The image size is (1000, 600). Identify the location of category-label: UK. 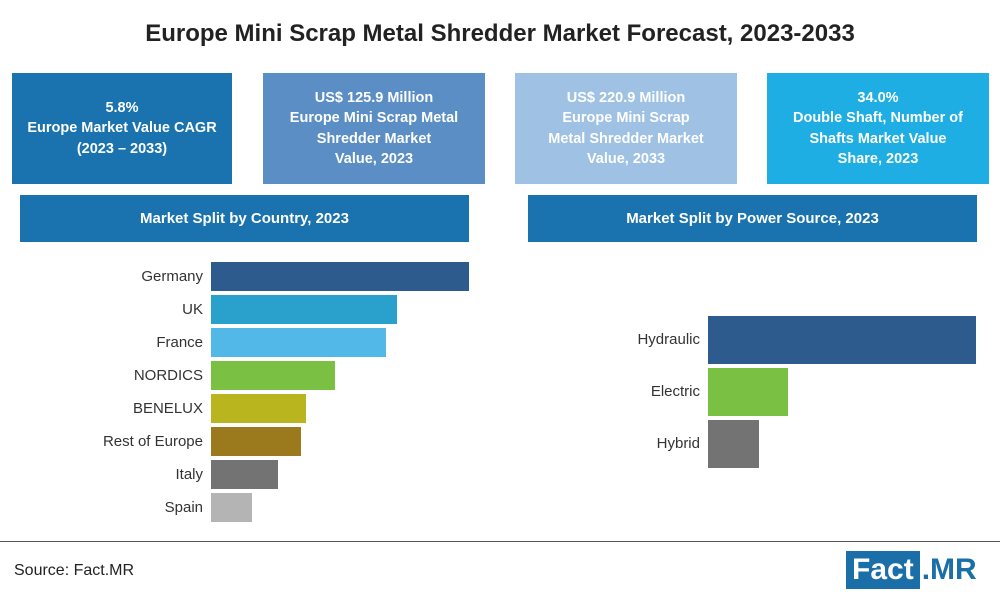
(192, 309).